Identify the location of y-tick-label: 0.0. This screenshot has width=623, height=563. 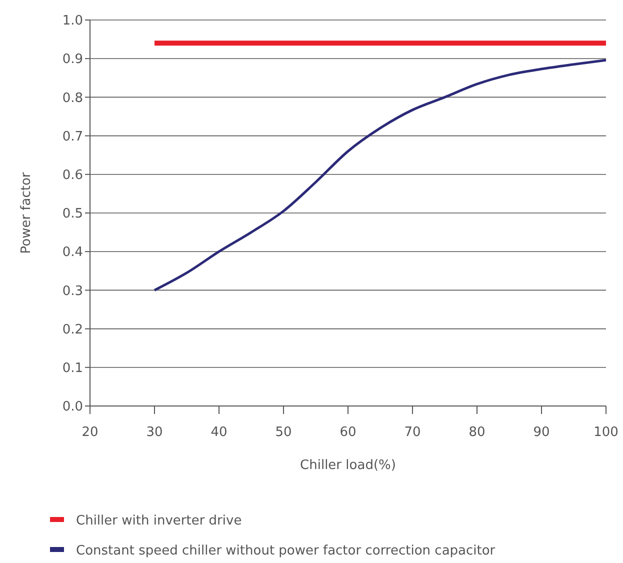
(72, 407).